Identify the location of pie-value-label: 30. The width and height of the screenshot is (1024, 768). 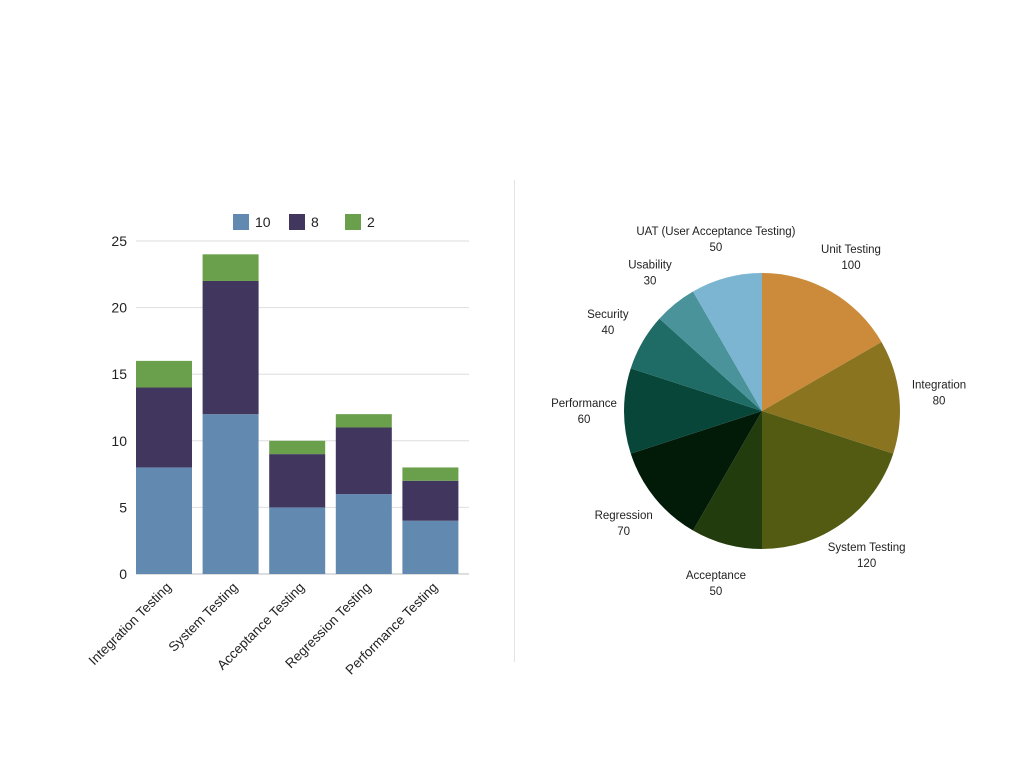
(650, 282).